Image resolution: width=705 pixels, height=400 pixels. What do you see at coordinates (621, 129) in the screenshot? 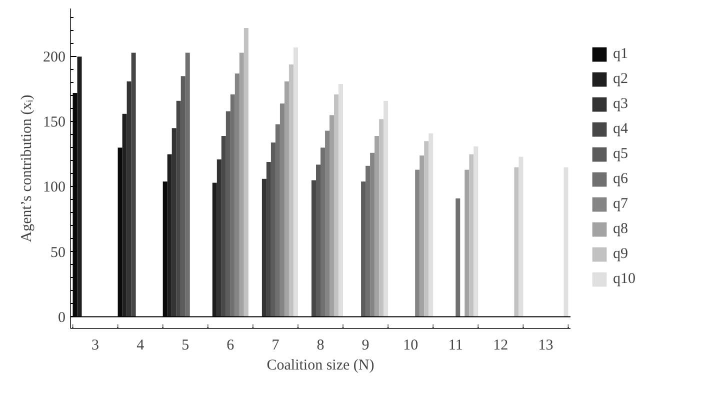
I see `legend-label: q4` at bounding box center [621, 129].